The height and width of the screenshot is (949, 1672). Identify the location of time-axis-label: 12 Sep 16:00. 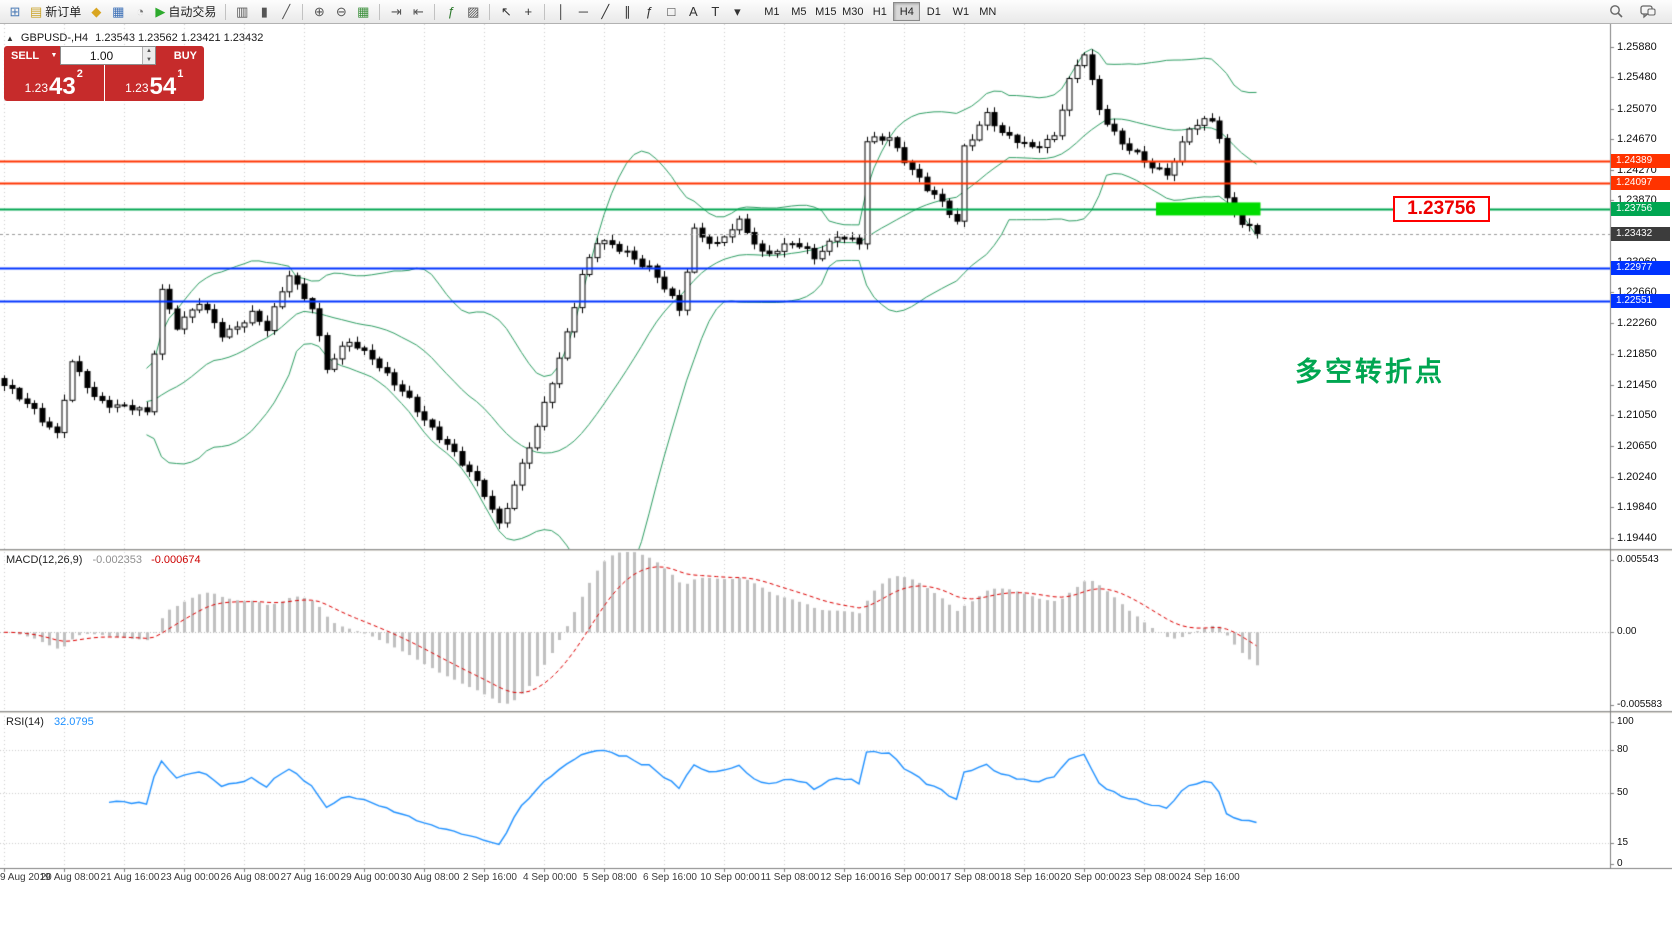
(850, 877).